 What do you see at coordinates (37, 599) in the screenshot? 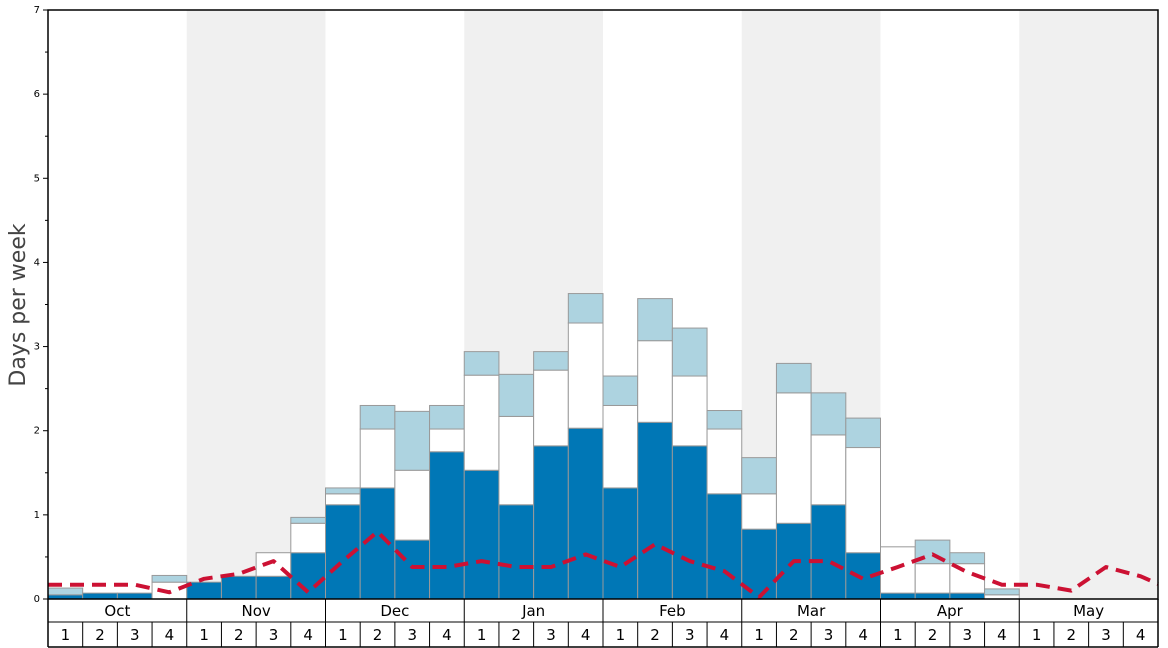
I see `y-tick-label: 0` at bounding box center [37, 599].